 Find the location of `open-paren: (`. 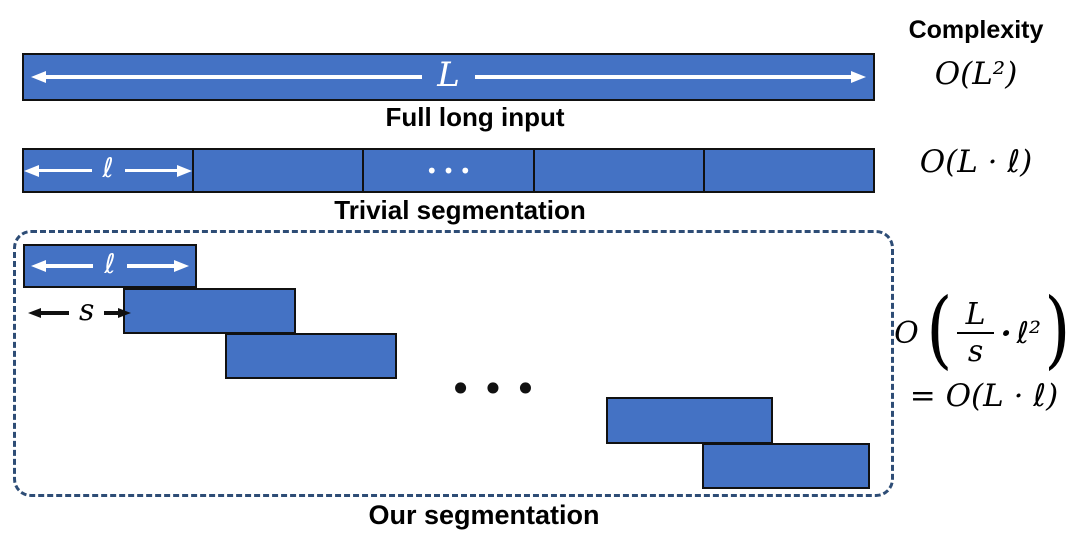

open-paren: ( is located at coordinates (939, 329).